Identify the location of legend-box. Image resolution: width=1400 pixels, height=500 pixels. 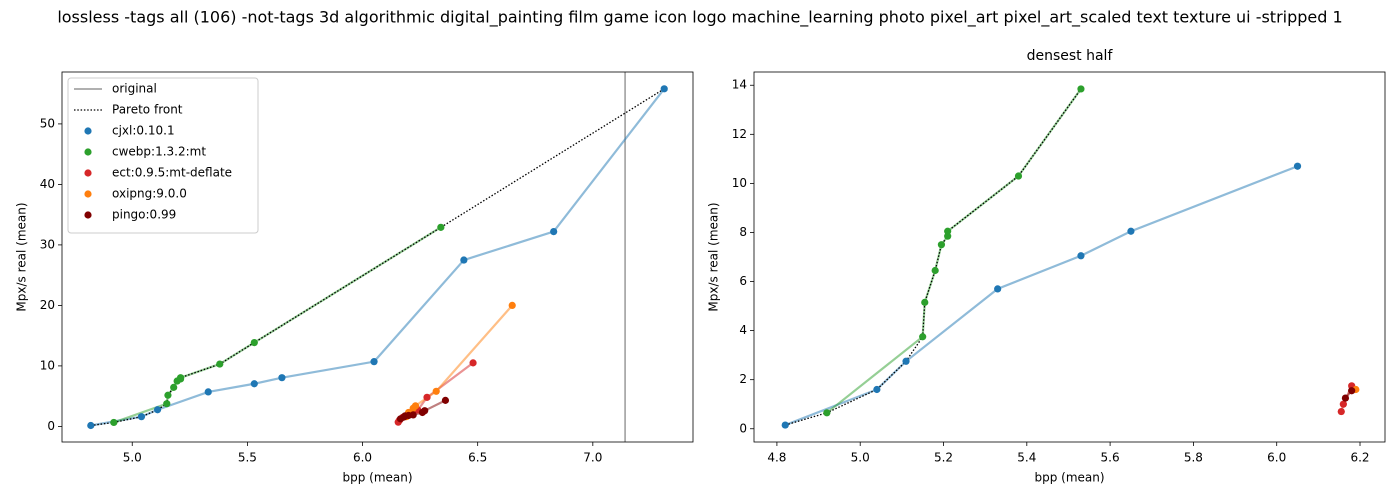
(163, 155).